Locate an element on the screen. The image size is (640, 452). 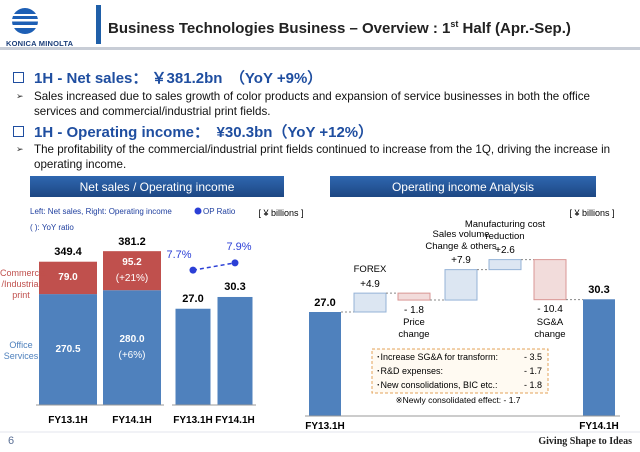
data-label: 270.5 is located at coordinates (68, 350).